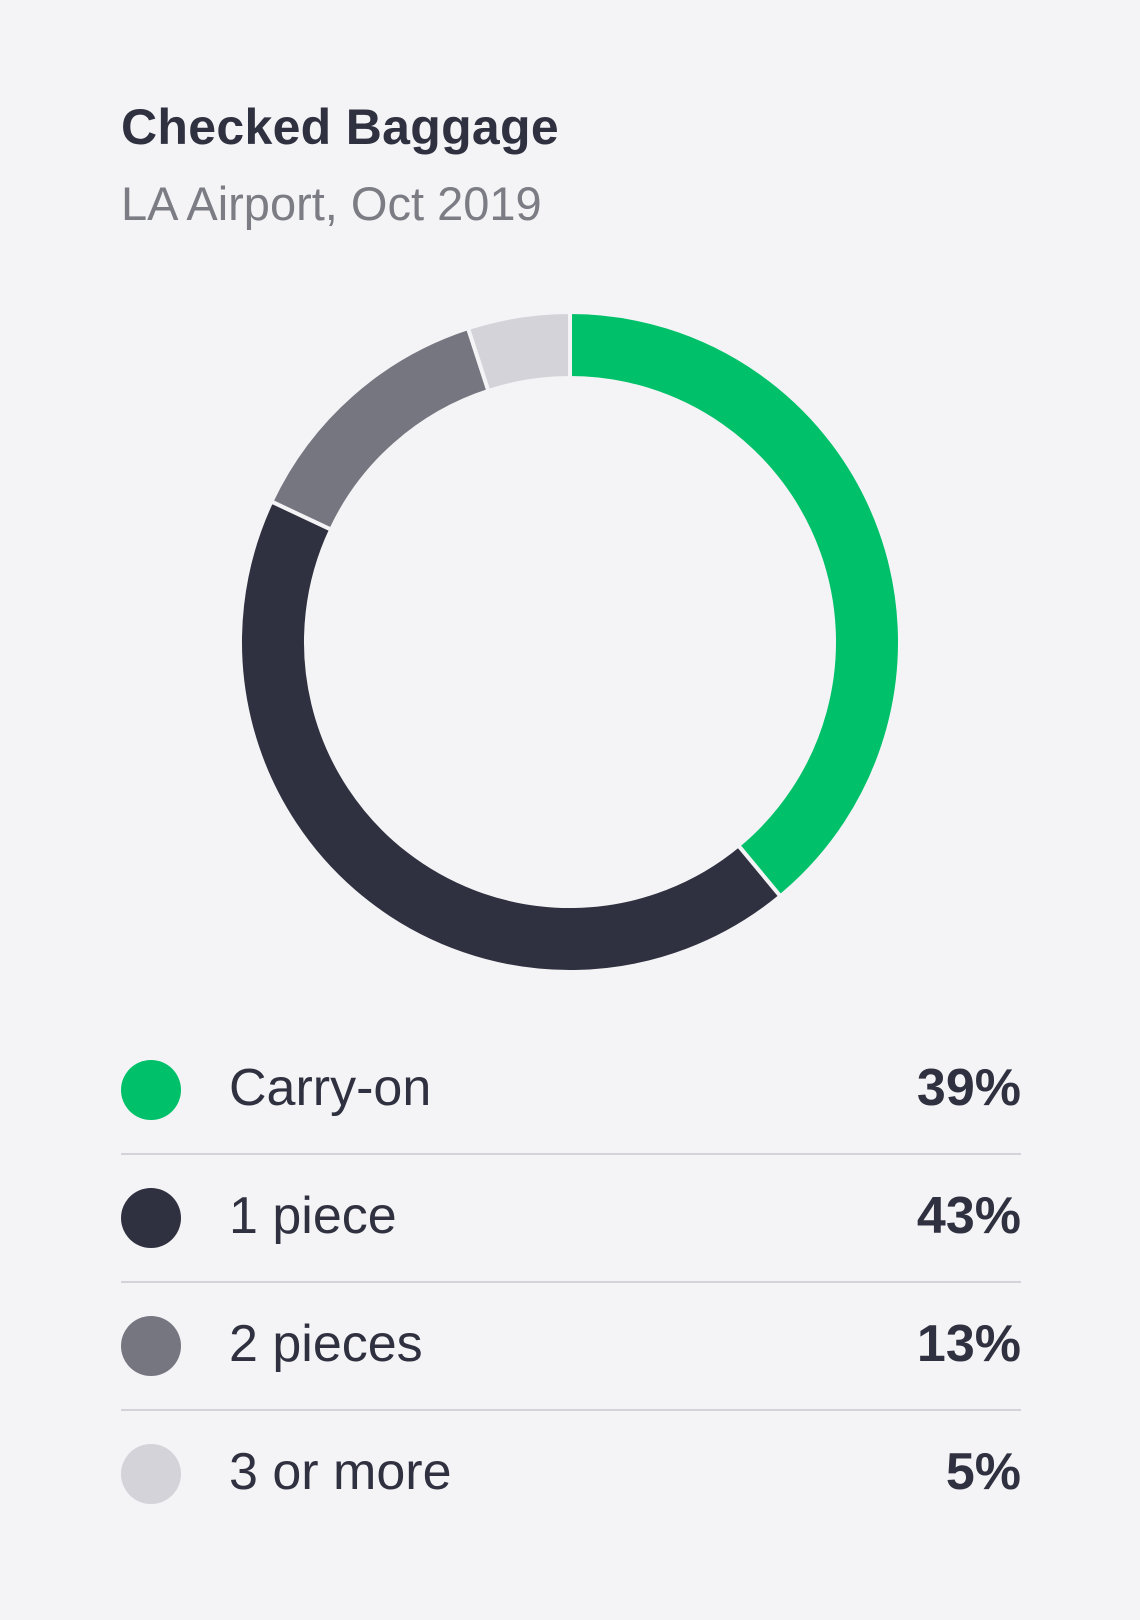 This screenshot has height=1620, width=1140. What do you see at coordinates (571, 1475) in the screenshot?
I see `legend-item: 3 or more 5%` at bounding box center [571, 1475].